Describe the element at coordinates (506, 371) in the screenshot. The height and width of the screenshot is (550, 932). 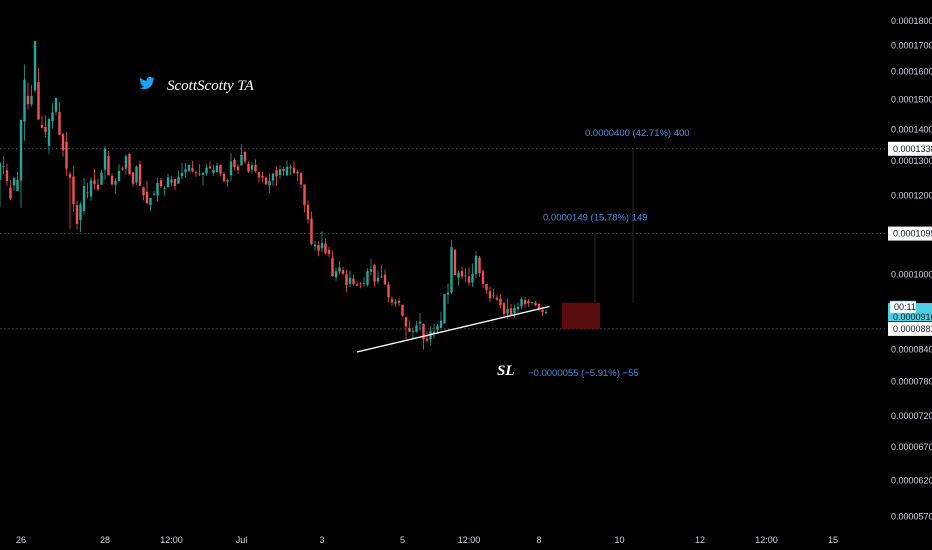
I see `stop-loss-text: SL` at that location.